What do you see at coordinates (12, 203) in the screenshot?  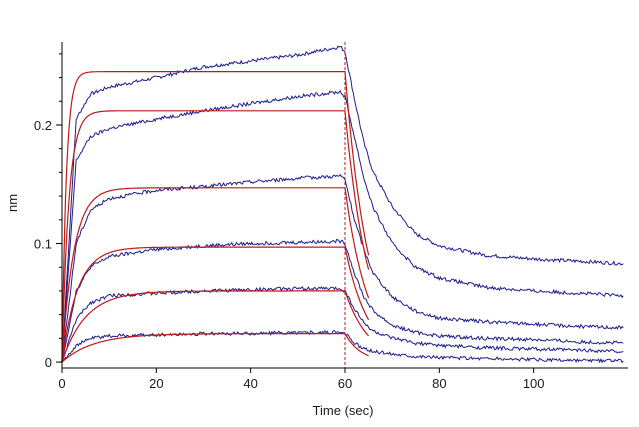 I see `y-axis-title: nm` at bounding box center [12, 203].